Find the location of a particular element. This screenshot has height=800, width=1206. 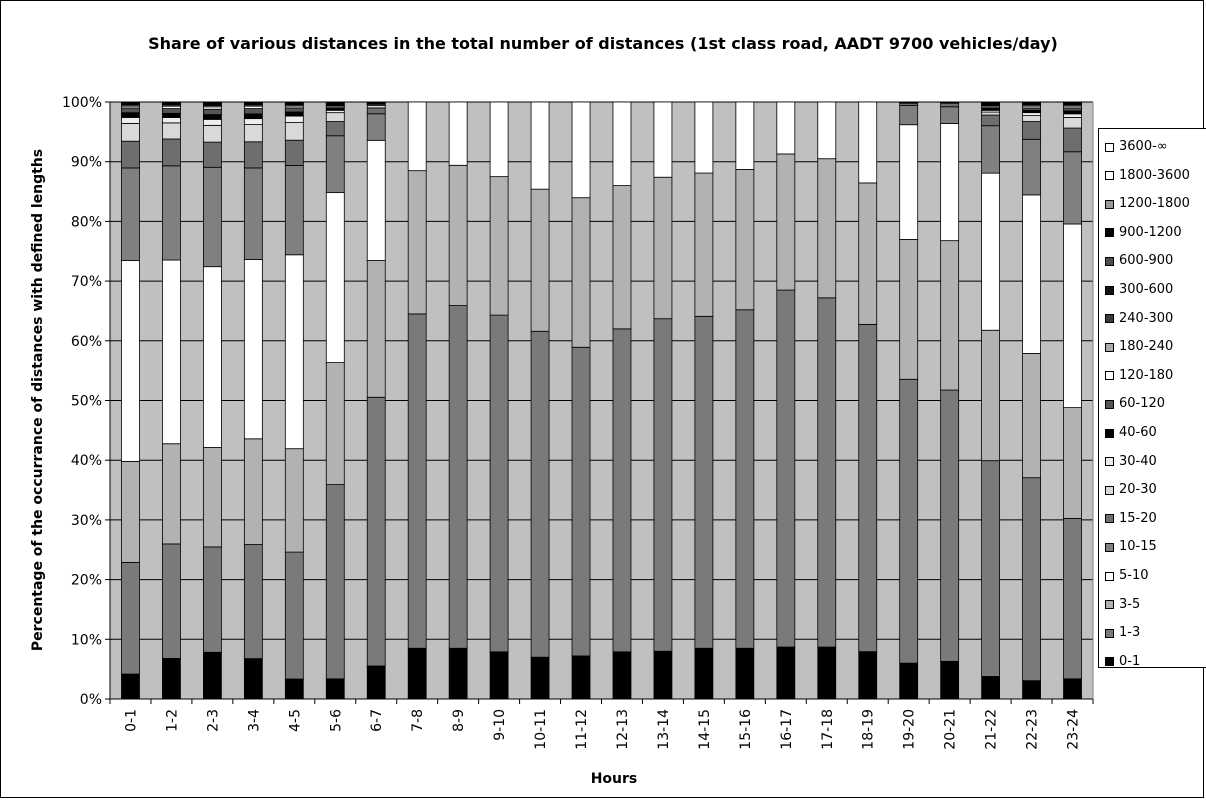

x-tick-label: 18-19 is located at coordinates (869, 729).